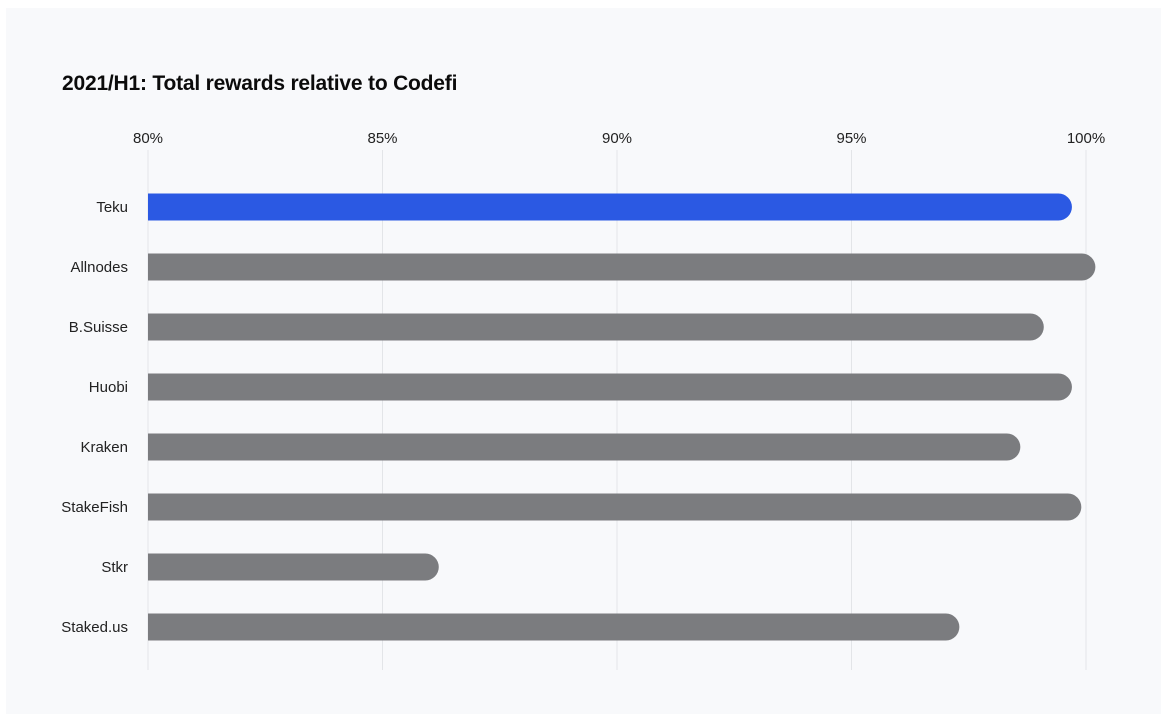 The image size is (1167, 719). I want to click on category-label: B.Suisse, so click(98, 327).